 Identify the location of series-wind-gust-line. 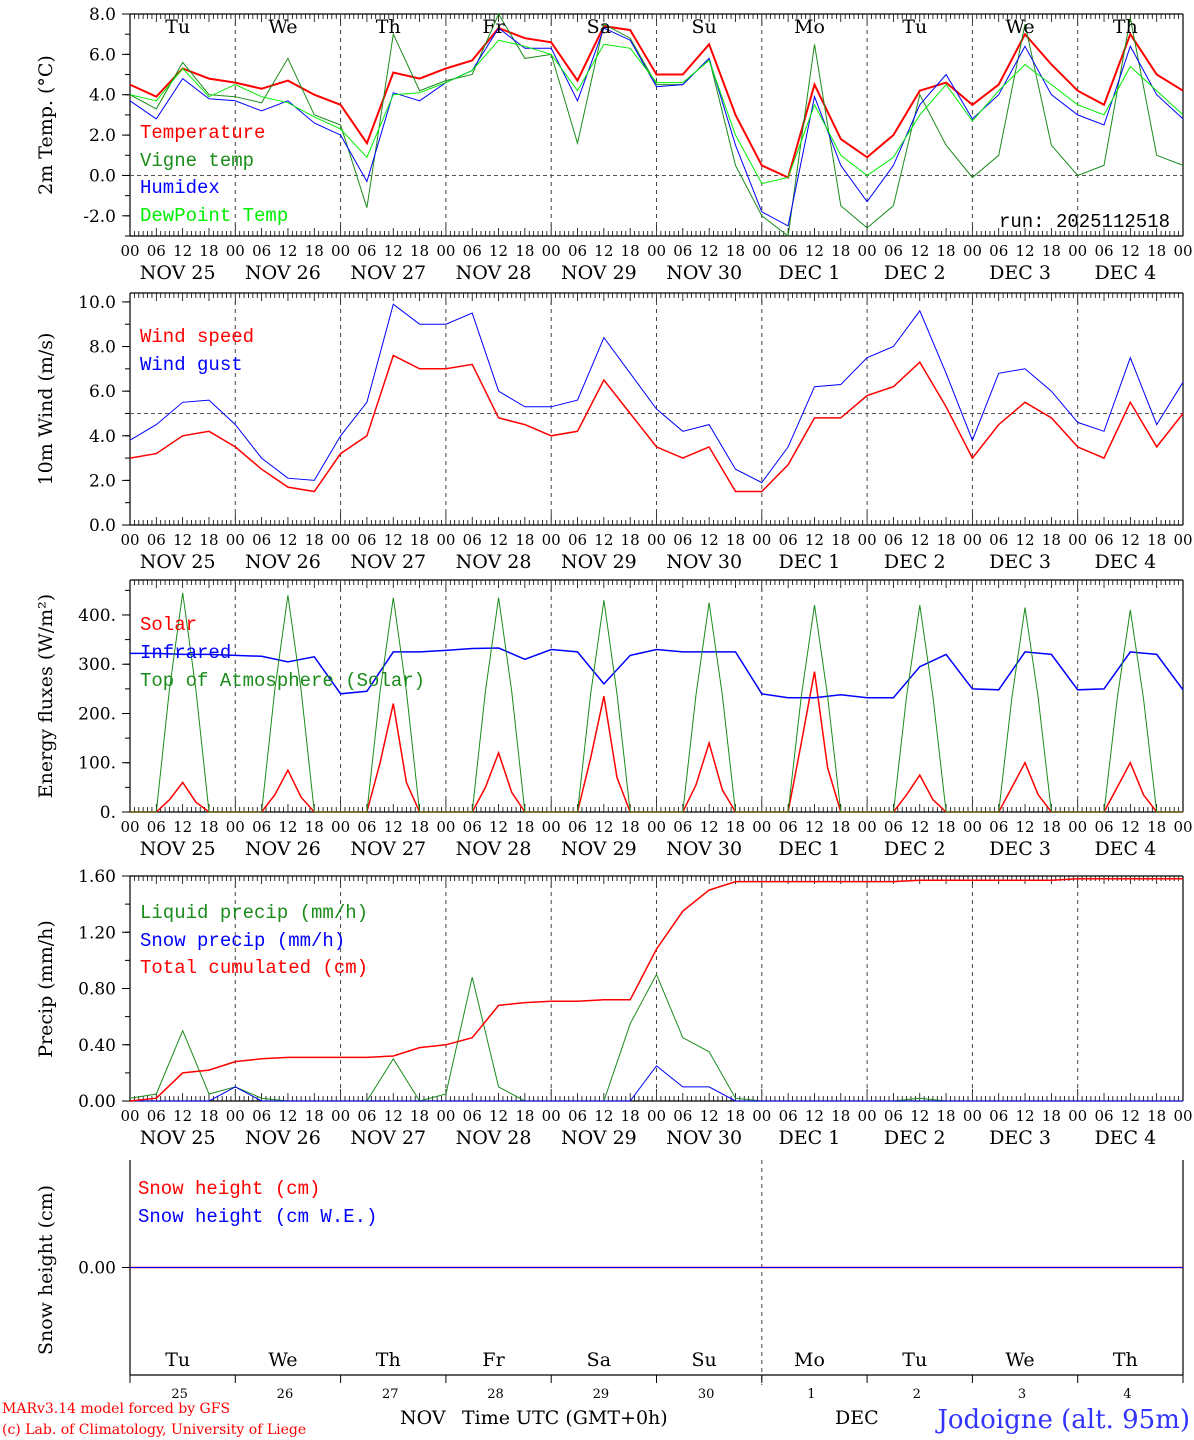
(656, 393).